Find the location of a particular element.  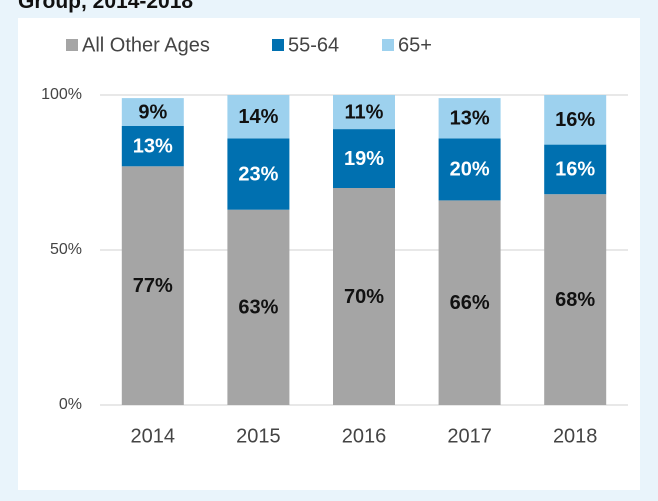

y-tick-label: 100% is located at coordinates (61, 94).